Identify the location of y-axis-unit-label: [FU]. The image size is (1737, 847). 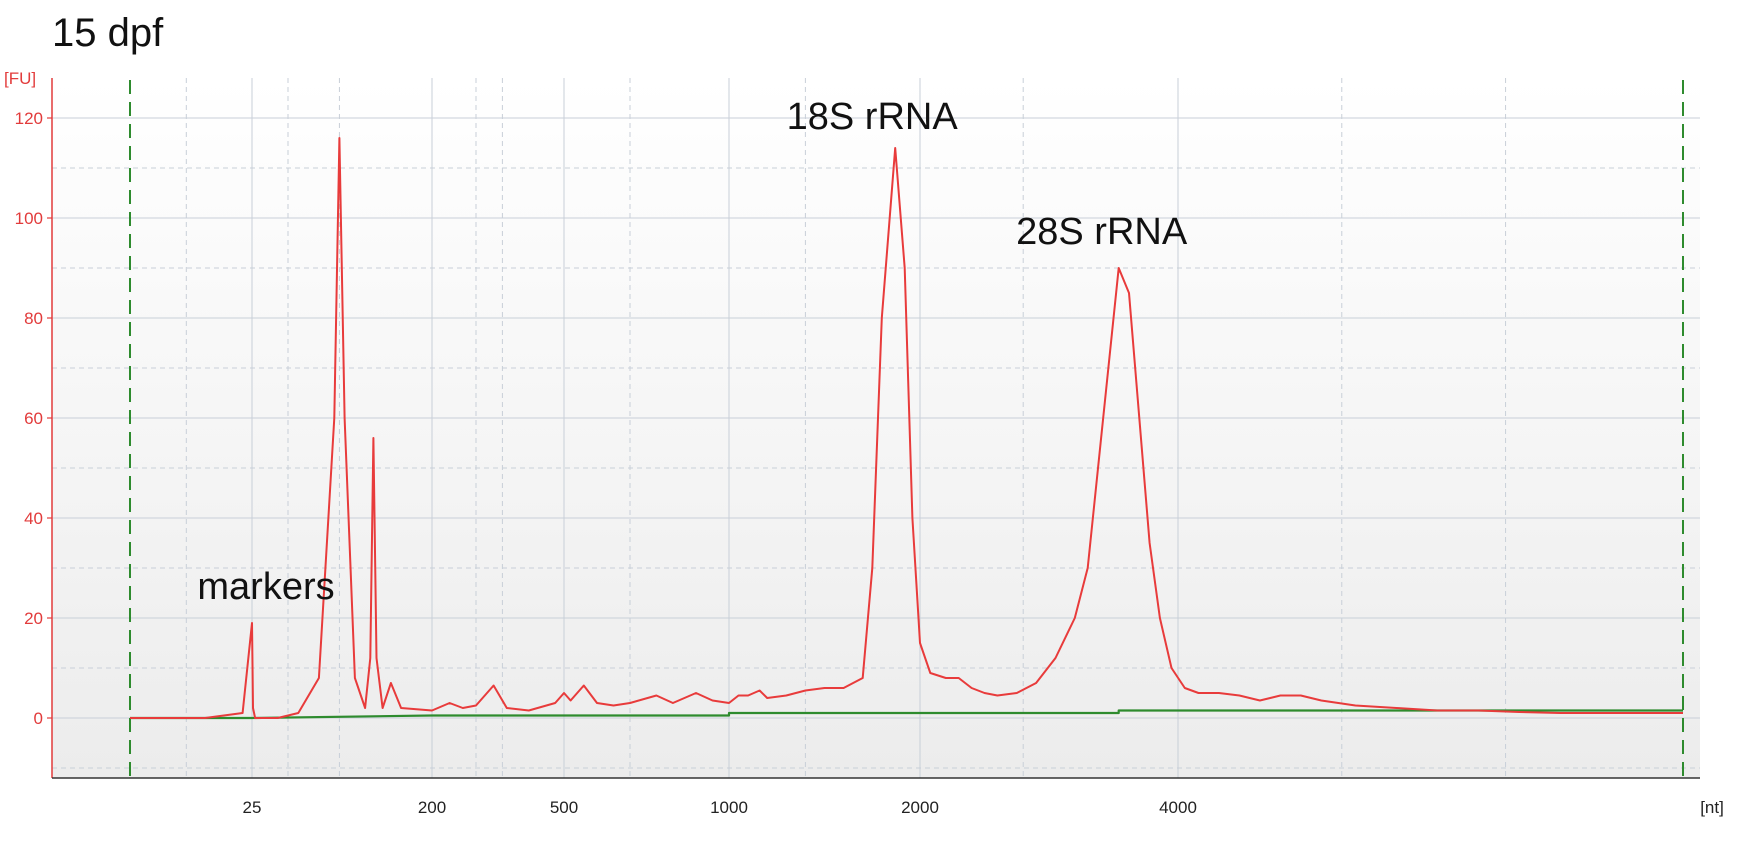
(20, 78).